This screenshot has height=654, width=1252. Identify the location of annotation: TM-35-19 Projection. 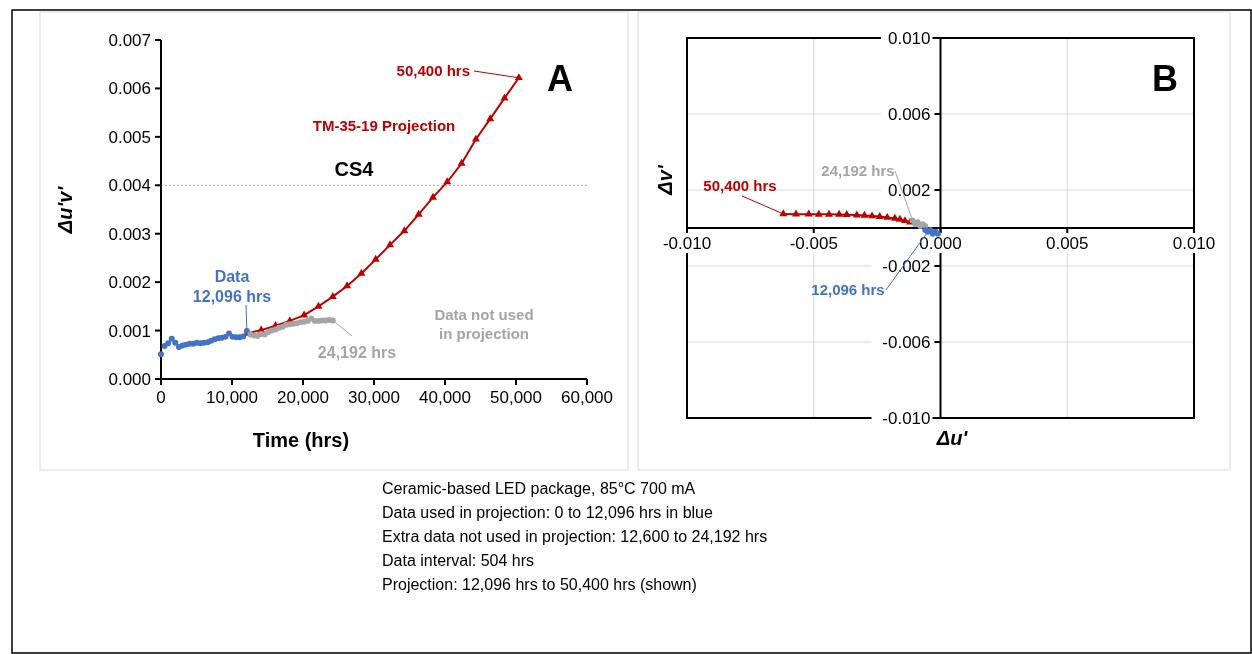
(384, 125).